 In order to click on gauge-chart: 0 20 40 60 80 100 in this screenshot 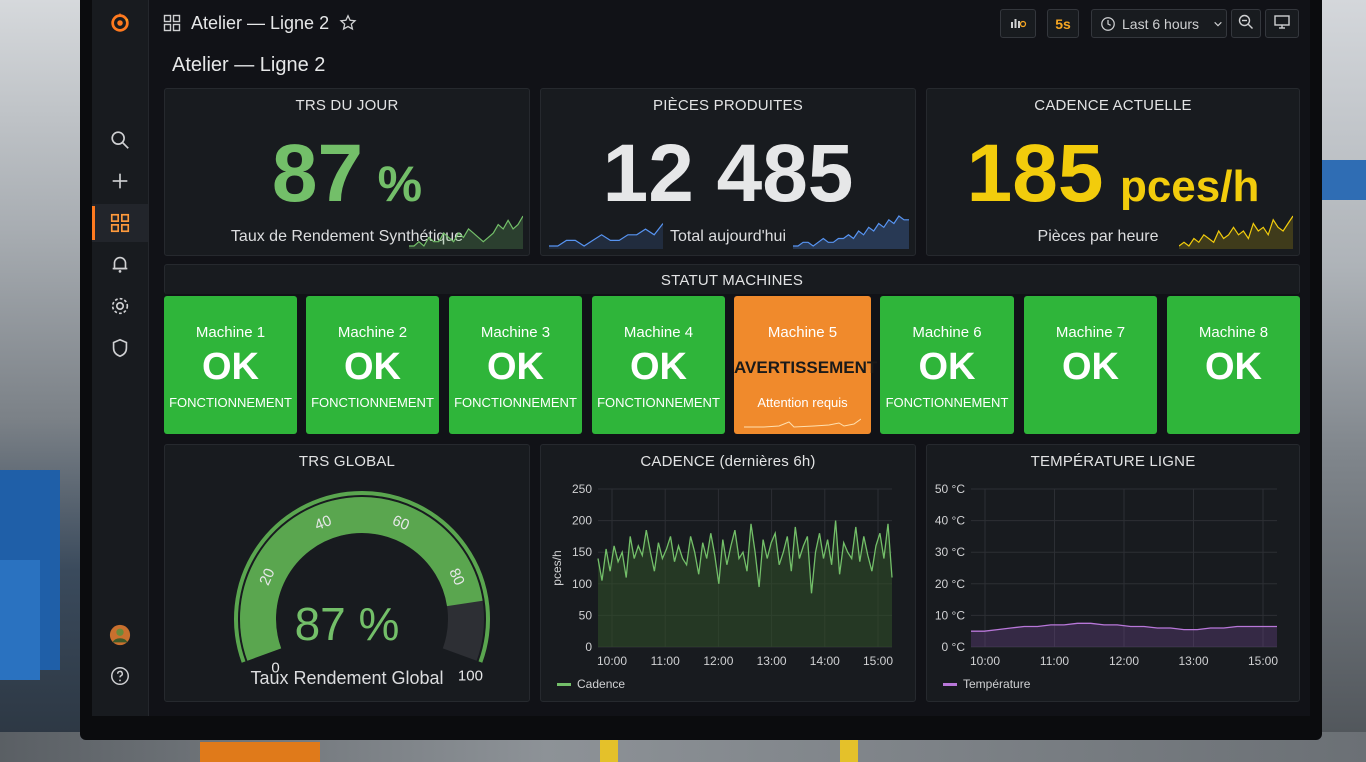, I will do `click(362, 587)`.